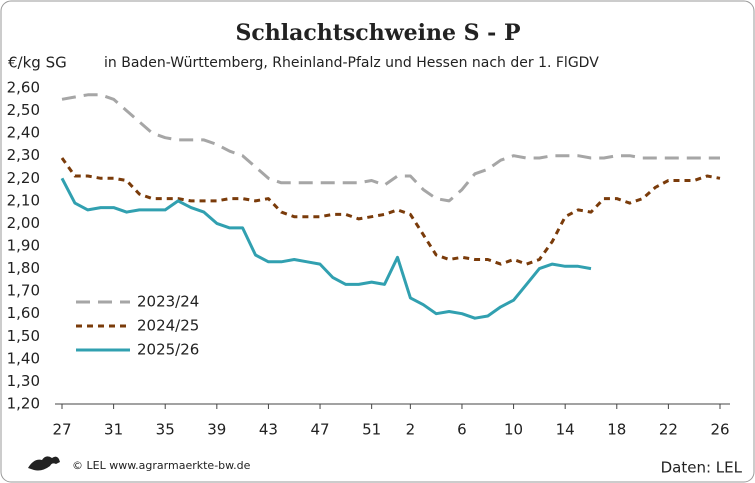 Image resolution: width=755 pixels, height=483 pixels. I want to click on y-tick-label: 2,30, so click(23, 155).